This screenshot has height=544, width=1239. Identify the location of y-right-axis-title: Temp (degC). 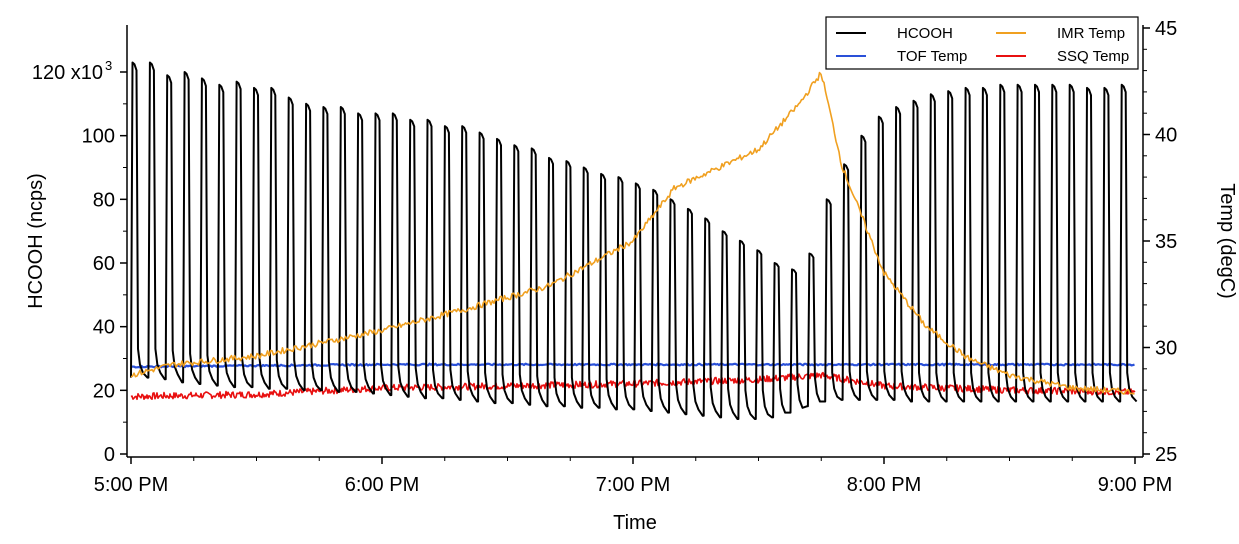
(1227, 241).